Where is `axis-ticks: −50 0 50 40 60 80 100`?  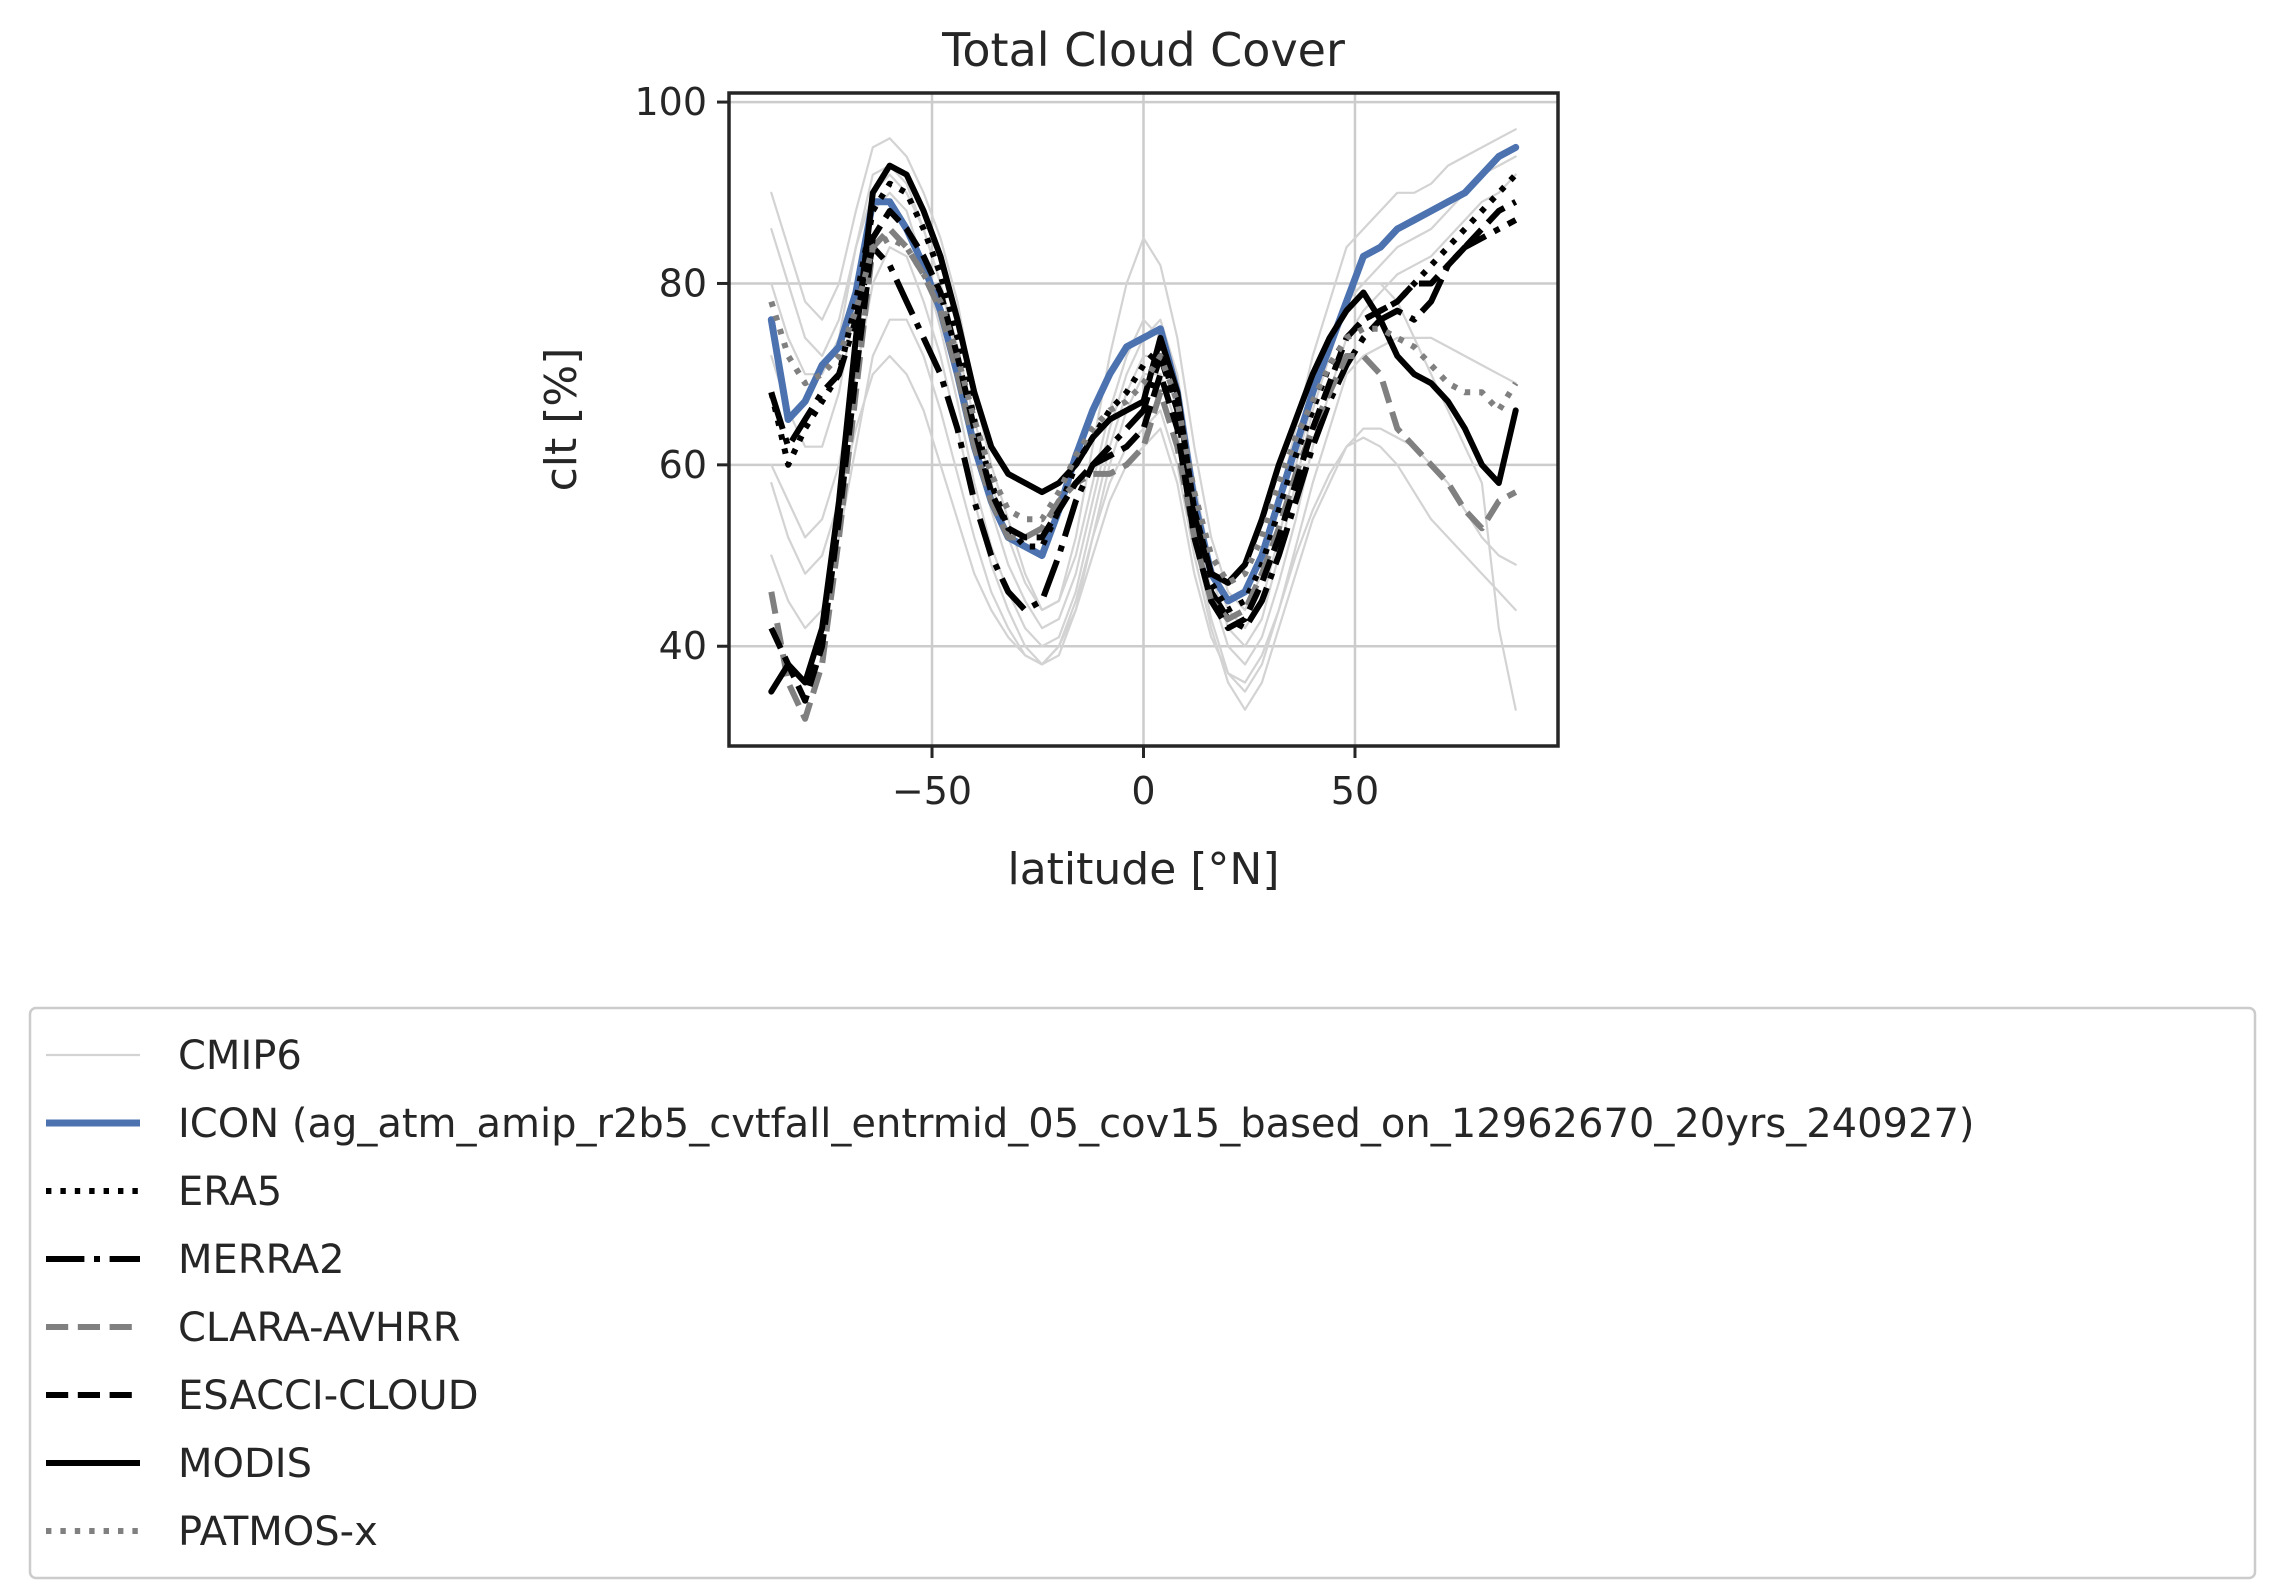
axis-ticks: −50 0 50 40 60 80 100 is located at coordinates (1006, 446).